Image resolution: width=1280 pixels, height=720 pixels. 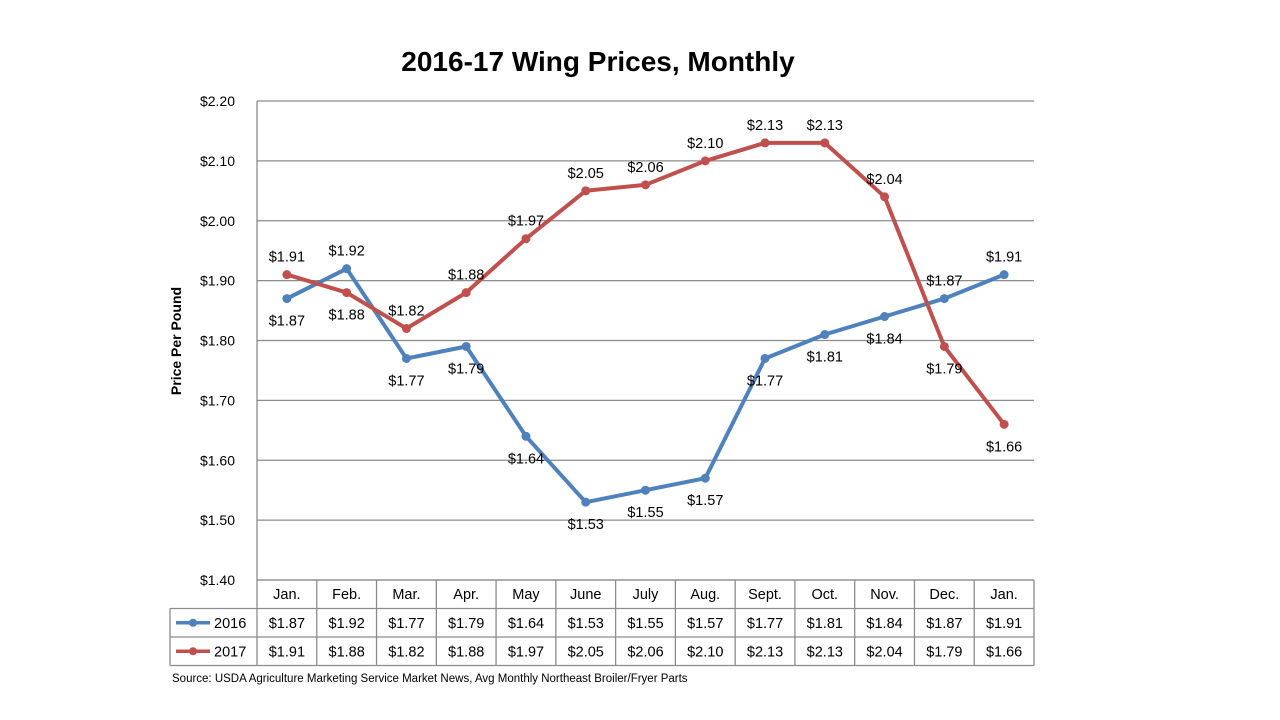 I want to click on data-label-2016: $1.91, so click(x=1004, y=258).